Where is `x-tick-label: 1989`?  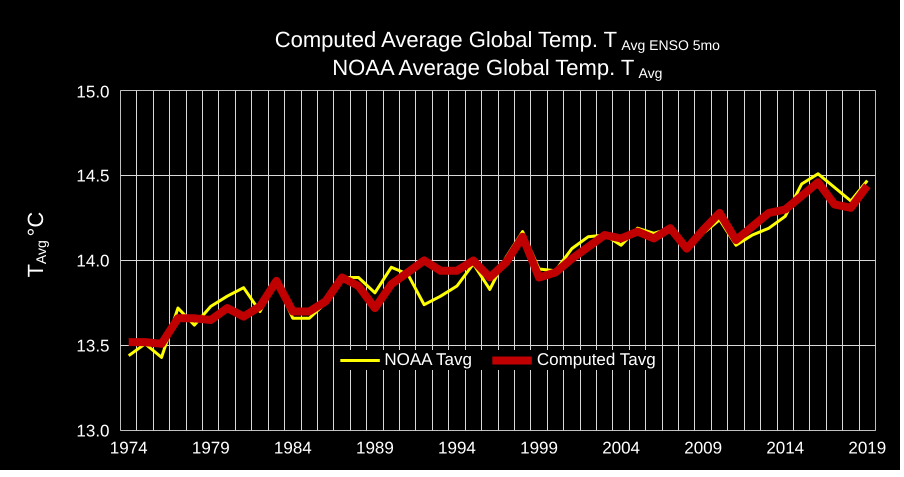
x-tick-label: 1989 is located at coordinates (375, 448).